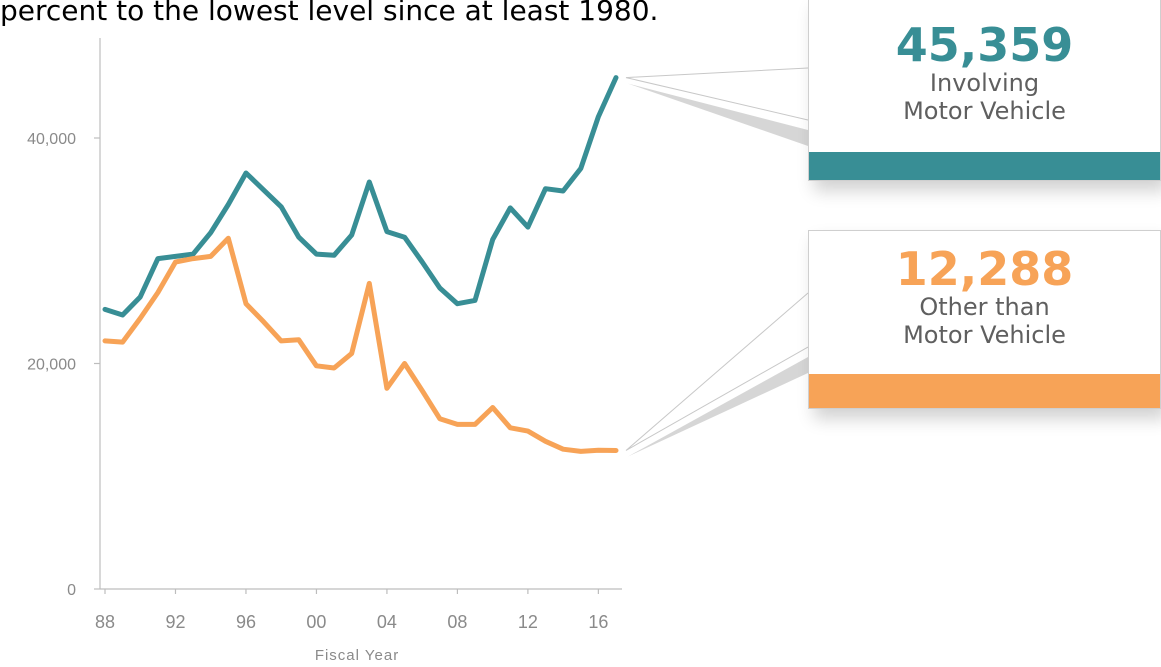 The height and width of the screenshot is (667, 1161). Describe the element at coordinates (716, 262) in the screenshot. I see `callout-leaders` at that location.